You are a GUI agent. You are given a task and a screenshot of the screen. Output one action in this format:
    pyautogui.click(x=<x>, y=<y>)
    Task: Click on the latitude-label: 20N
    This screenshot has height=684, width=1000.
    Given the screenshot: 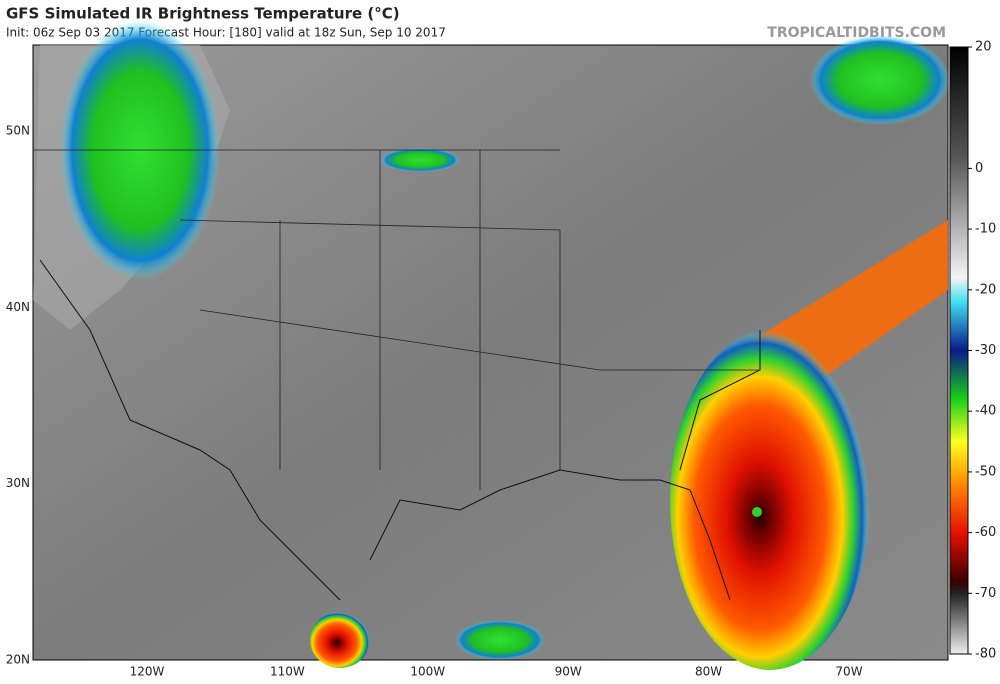 What is the action you would take?
    pyautogui.click(x=18, y=659)
    